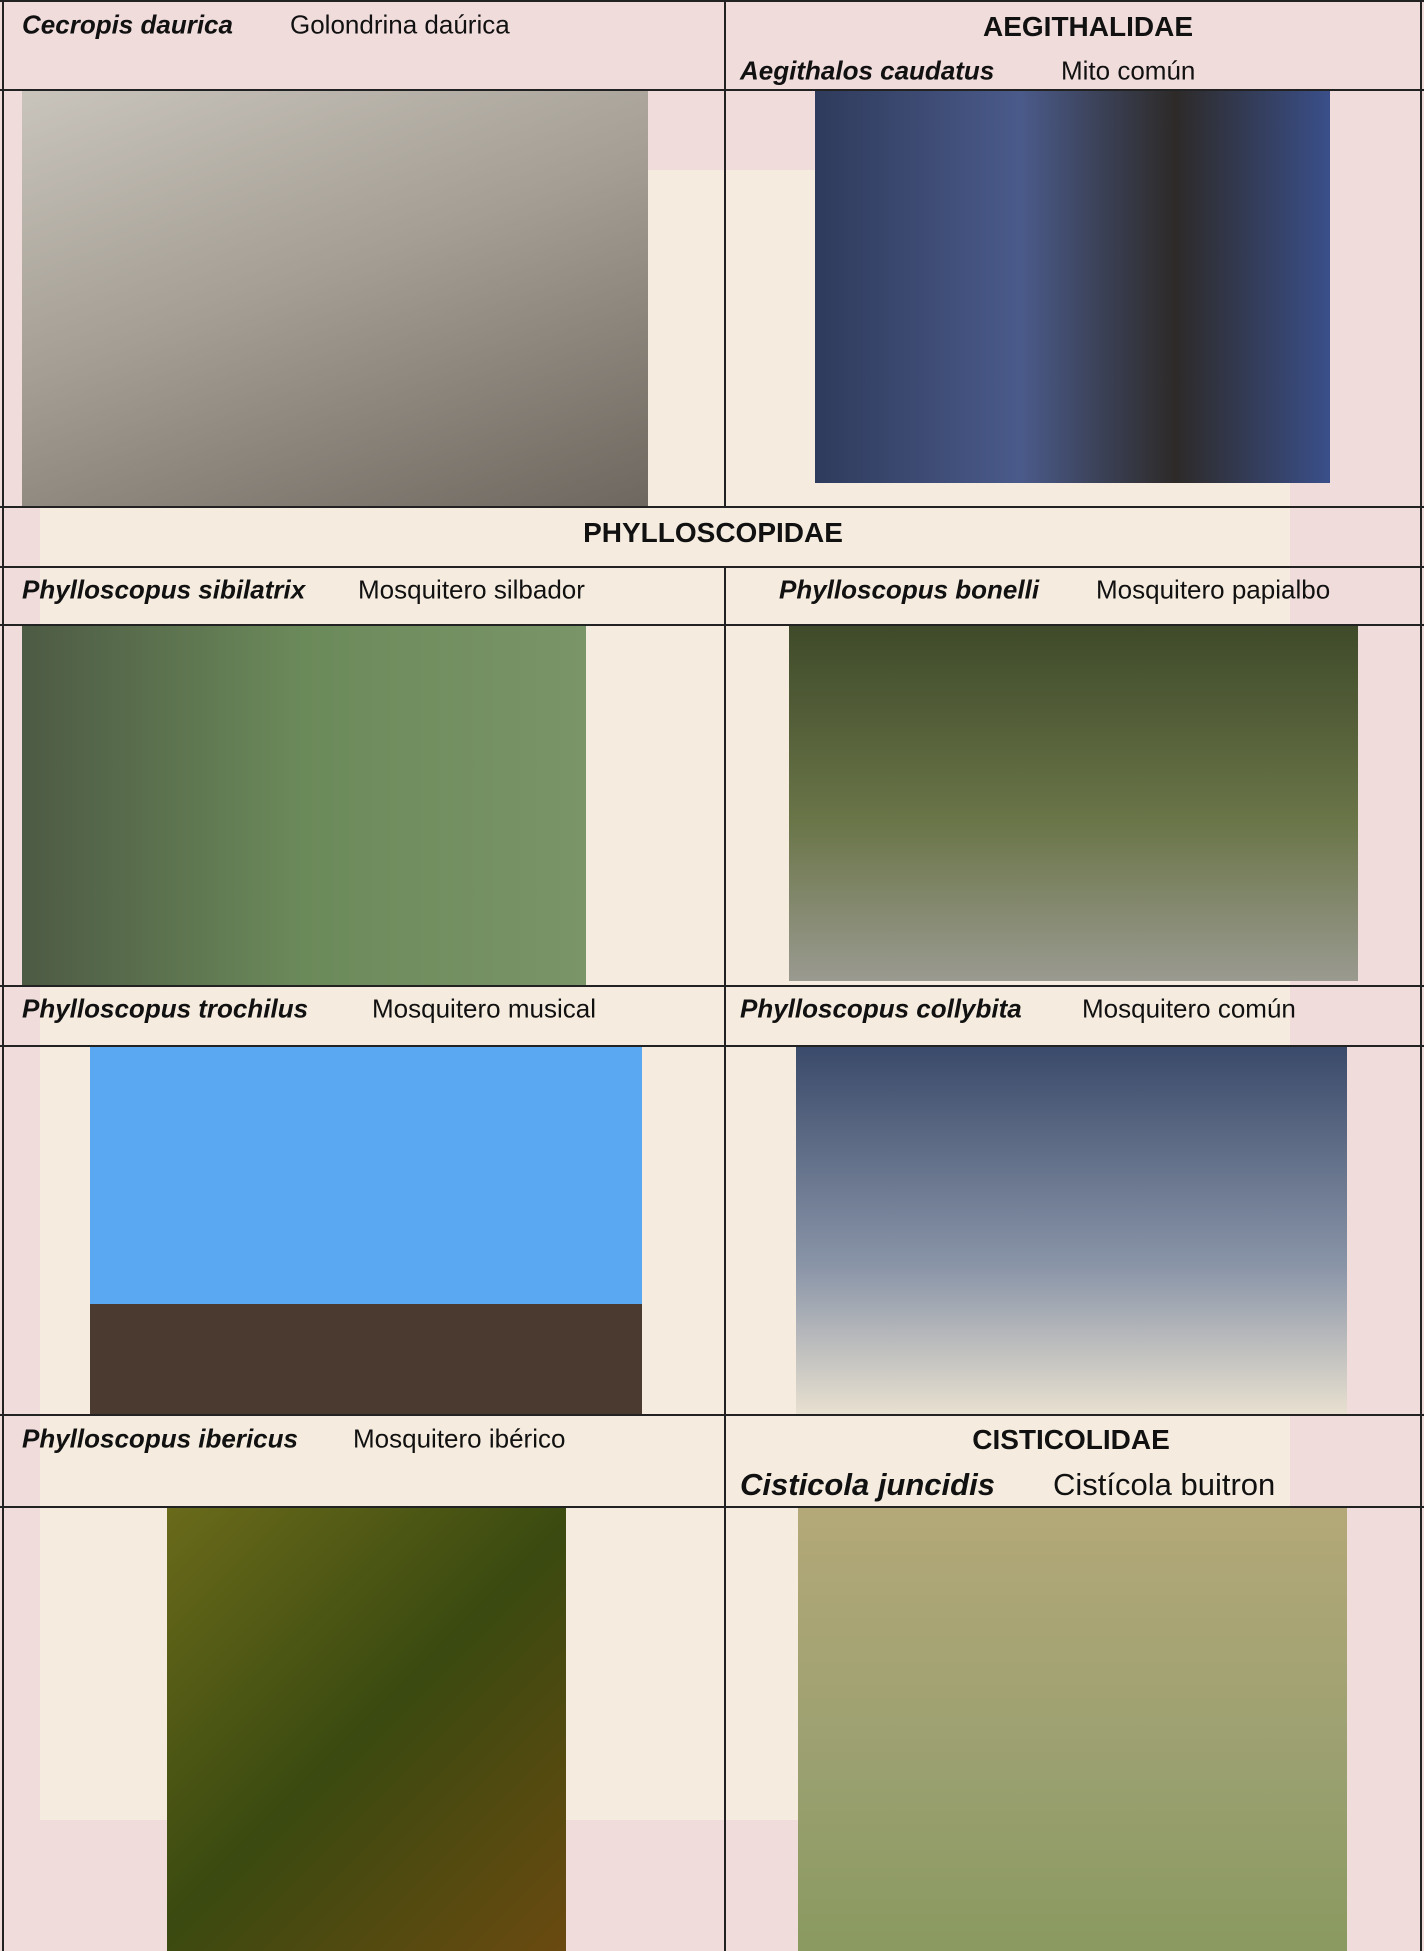 This screenshot has width=1424, height=1951. Describe the element at coordinates (867, 70) in the screenshot. I see `scientific-name: Aegithalos caudatus` at that location.